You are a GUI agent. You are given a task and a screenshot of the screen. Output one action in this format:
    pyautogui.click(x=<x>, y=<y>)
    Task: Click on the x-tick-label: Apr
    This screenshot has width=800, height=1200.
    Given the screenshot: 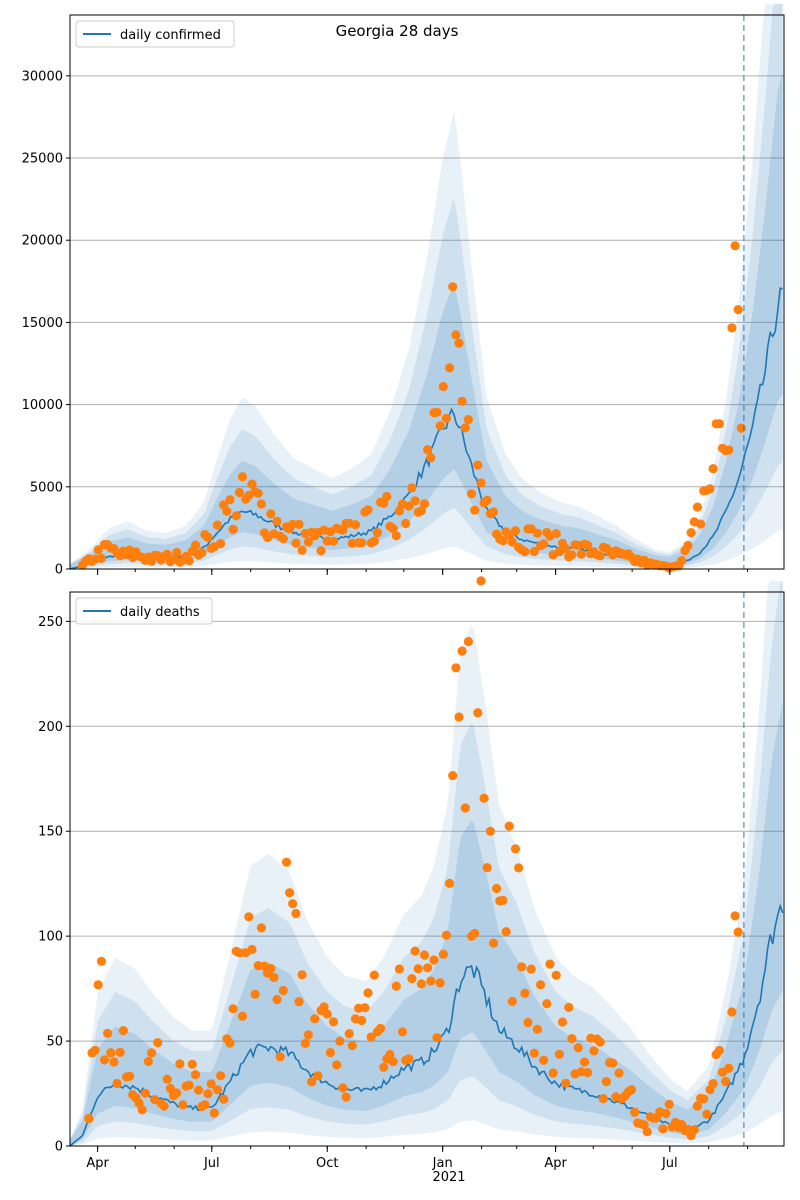 What is the action you would take?
    pyautogui.click(x=555, y=1163)
    